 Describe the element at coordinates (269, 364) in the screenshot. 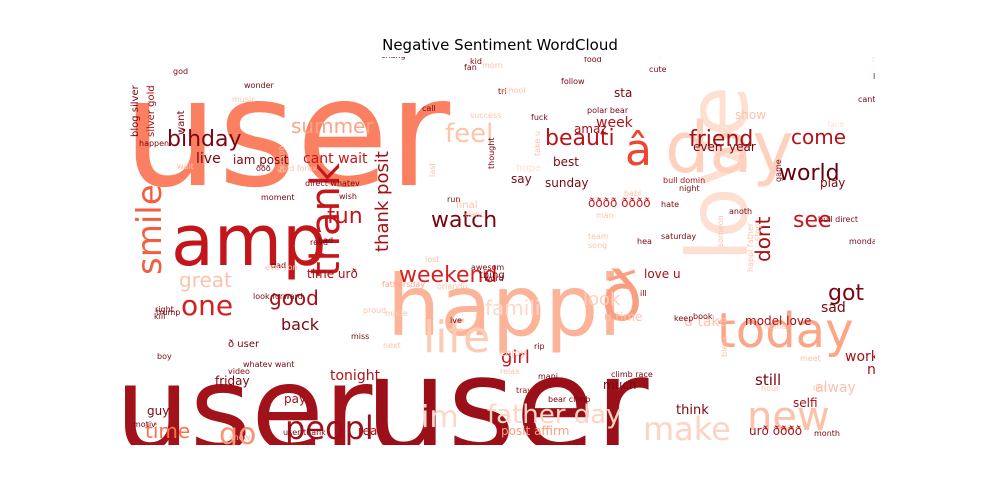

I see `word: whatev want` at that location.